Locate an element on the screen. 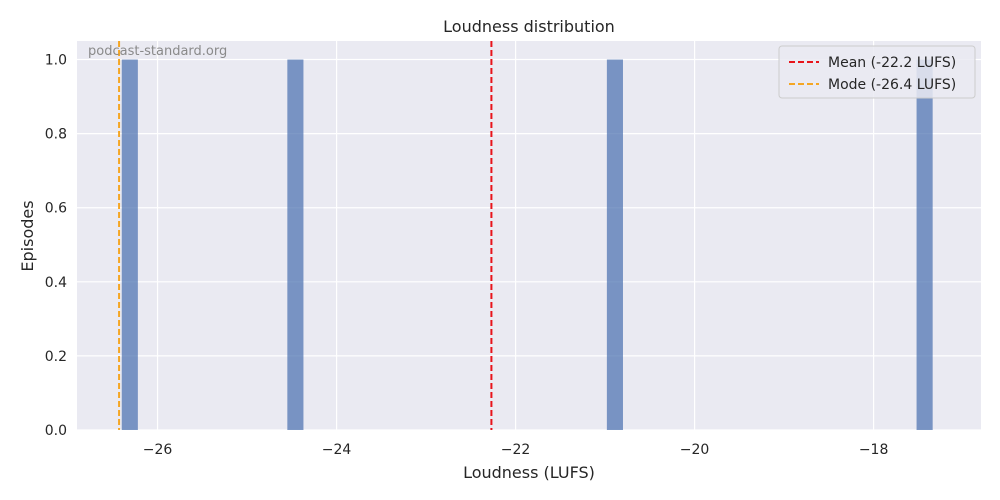  x-tick-label: −22 is located at coordinates (516, 450).